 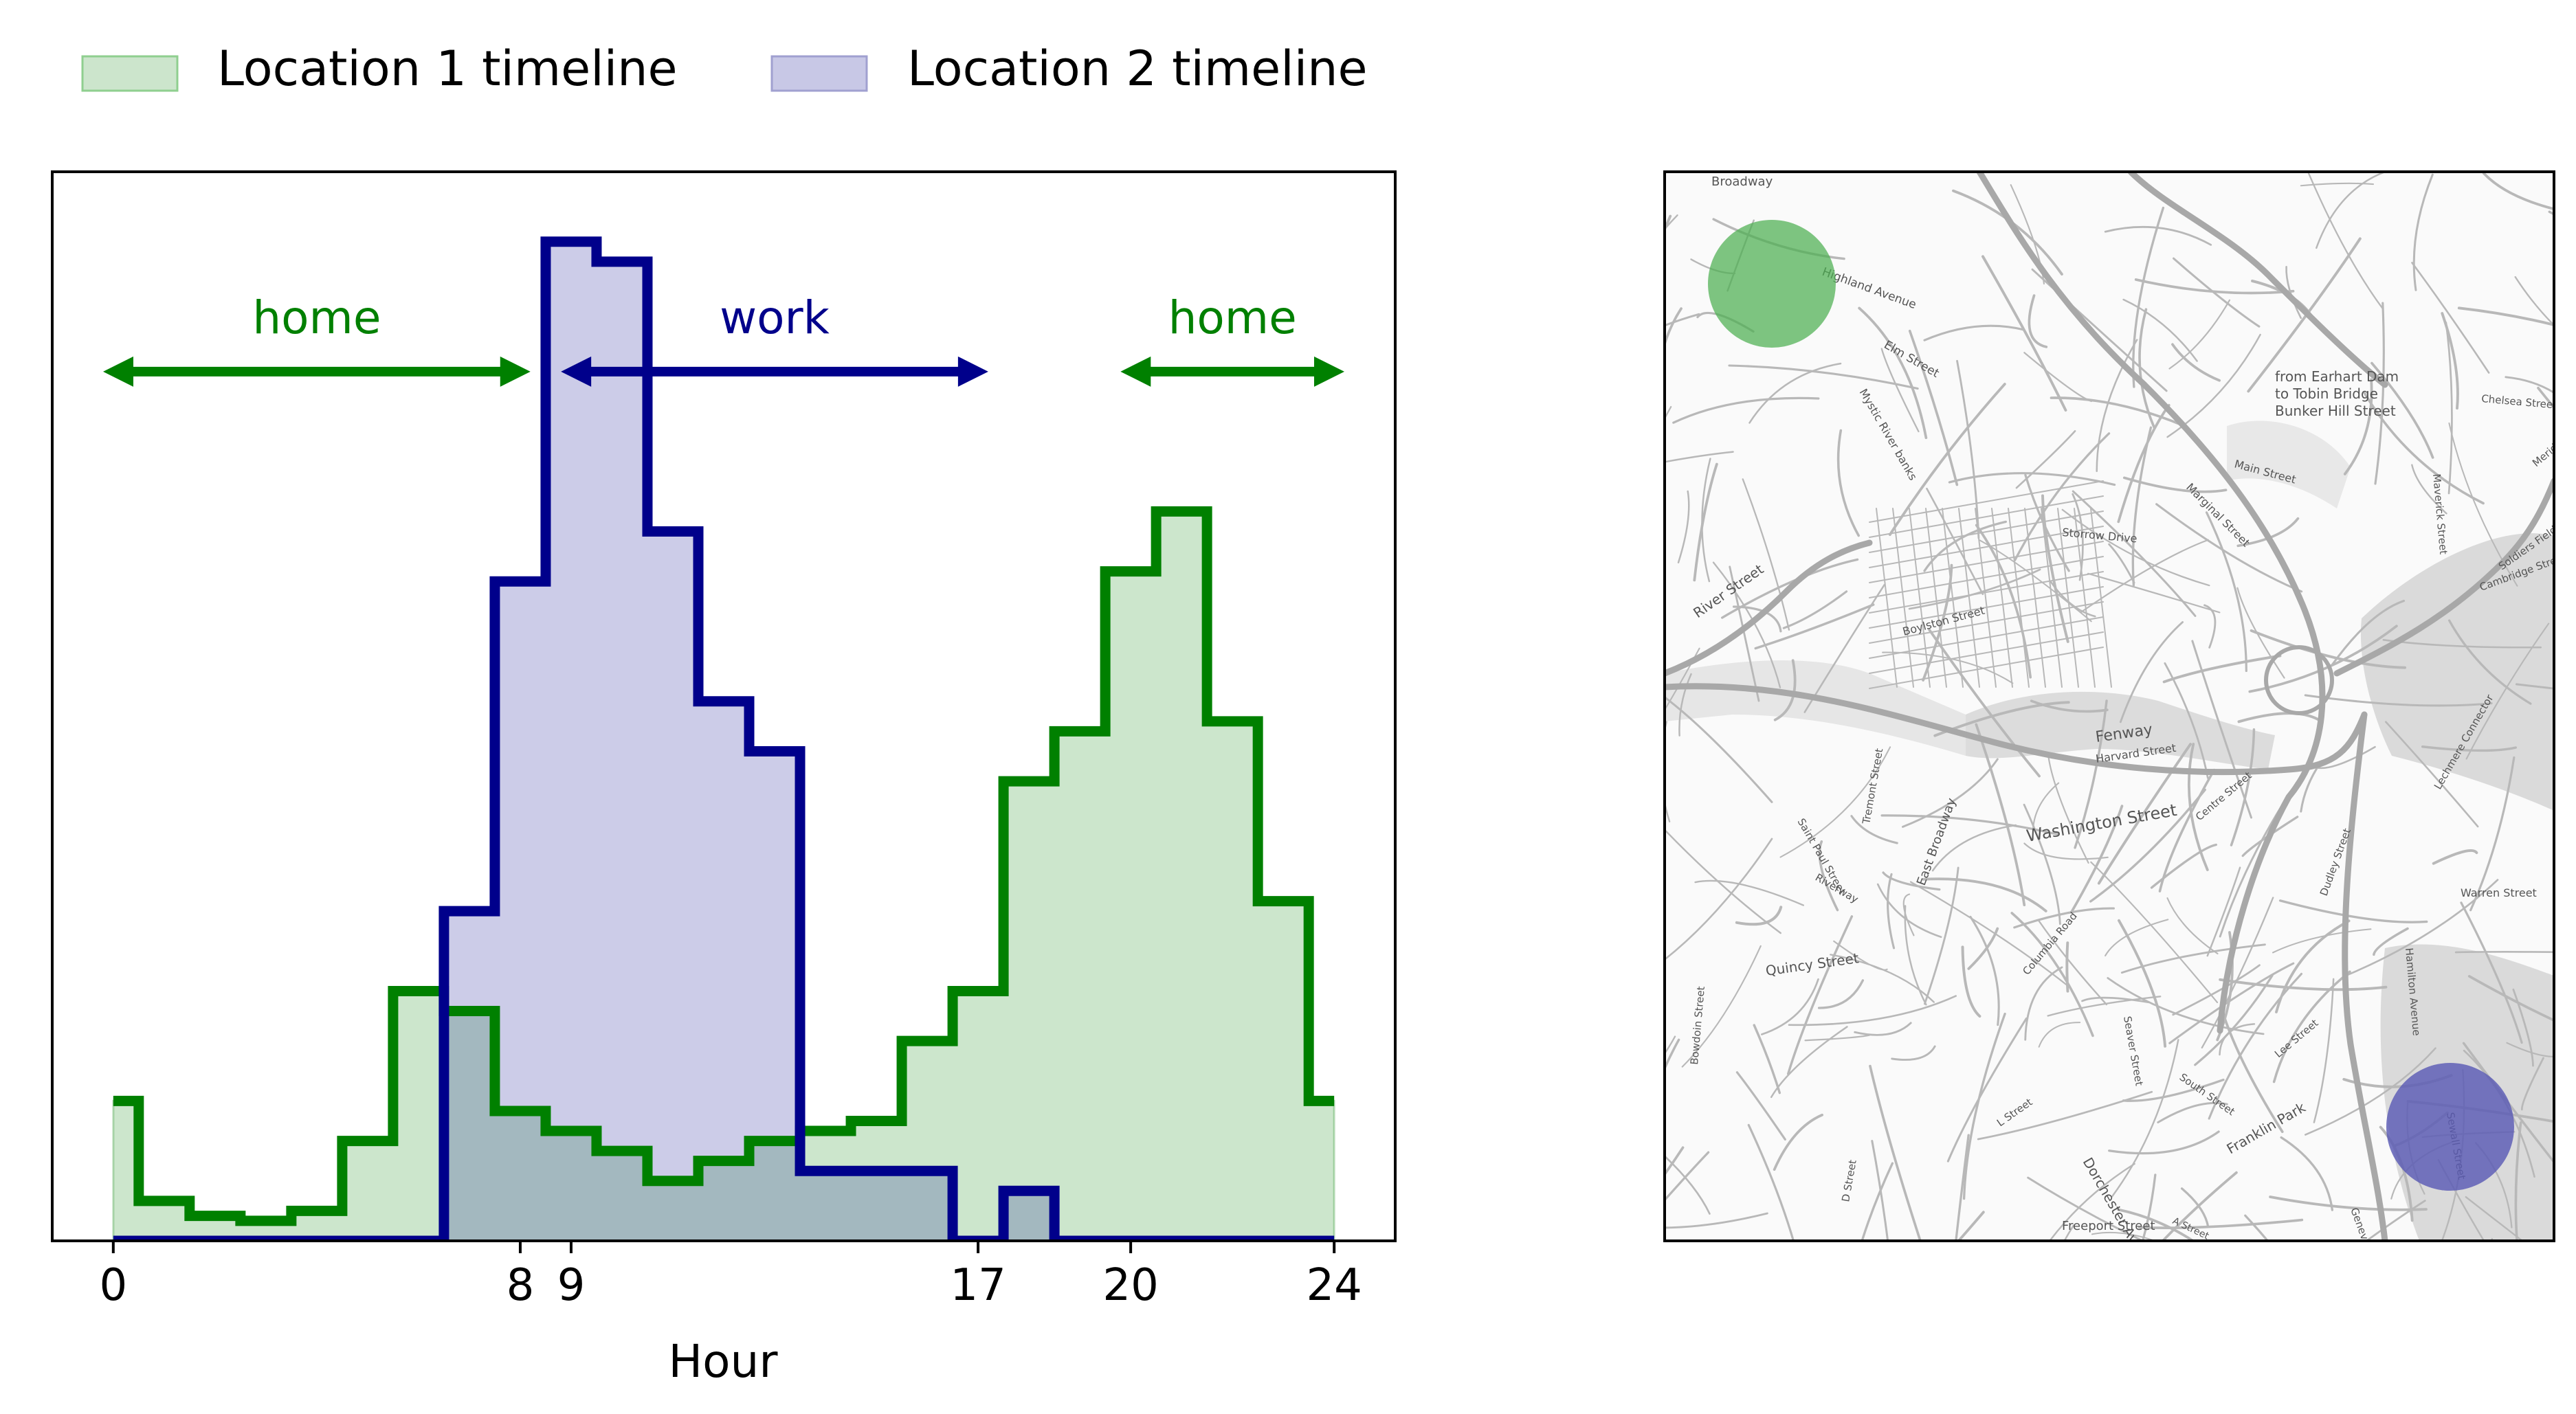 I want to click on x-axis-label: Hour, so click(x=724, y=1361).